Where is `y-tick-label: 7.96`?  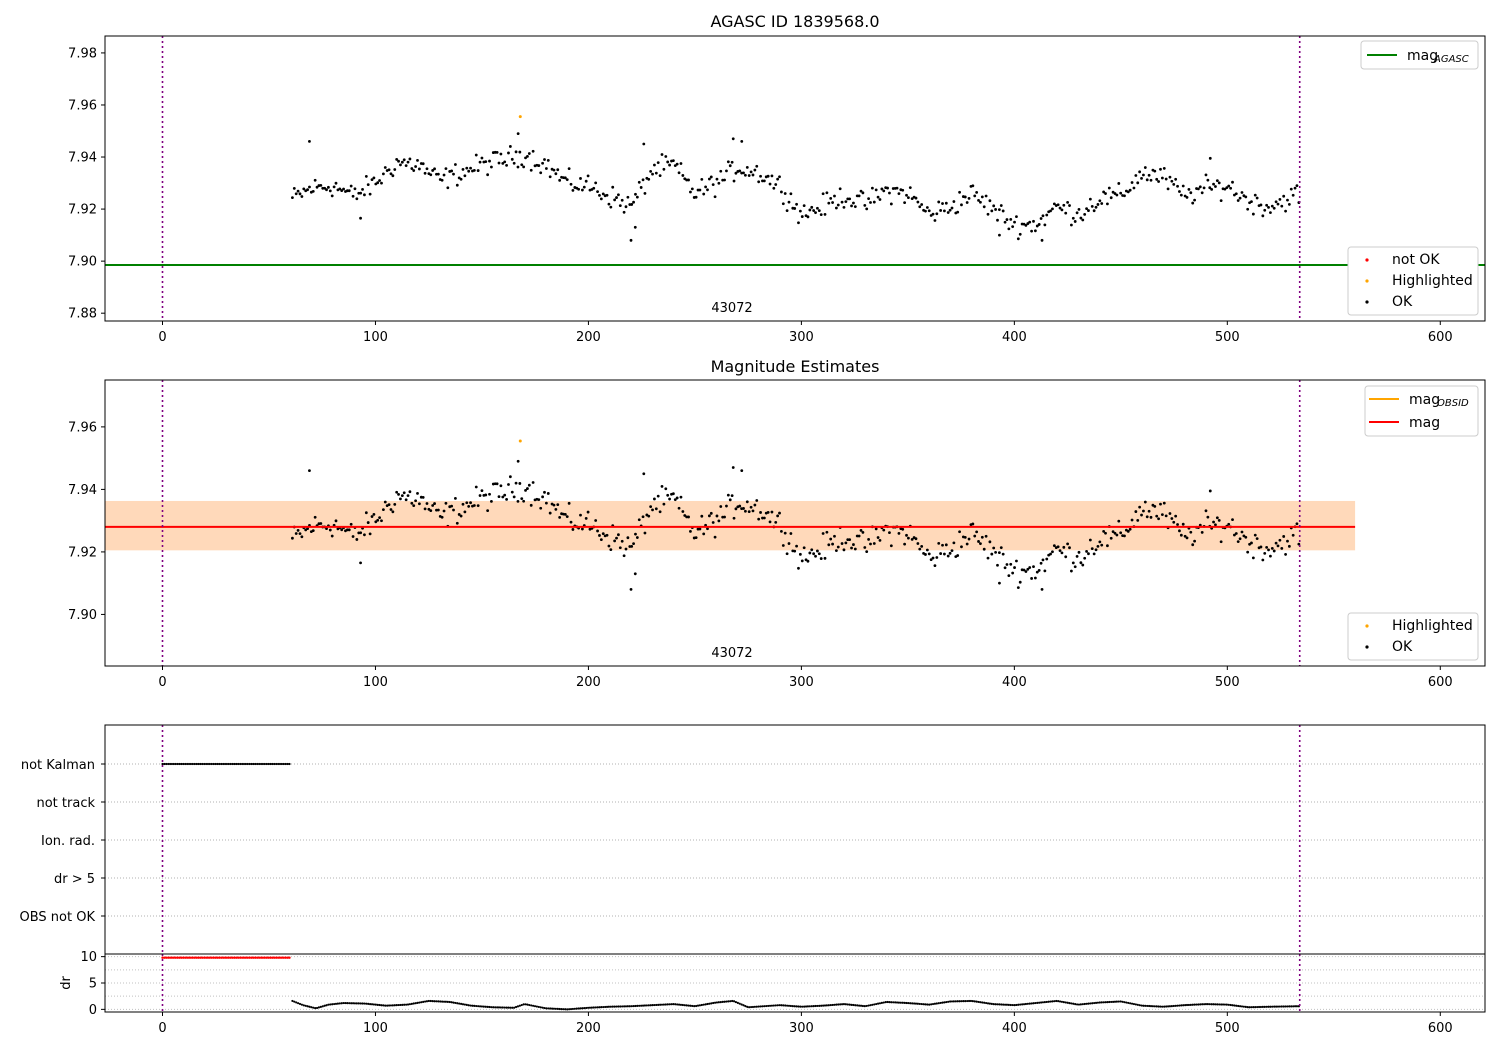 y-tick-label: 7.96 is located at coordinates (82, 427).